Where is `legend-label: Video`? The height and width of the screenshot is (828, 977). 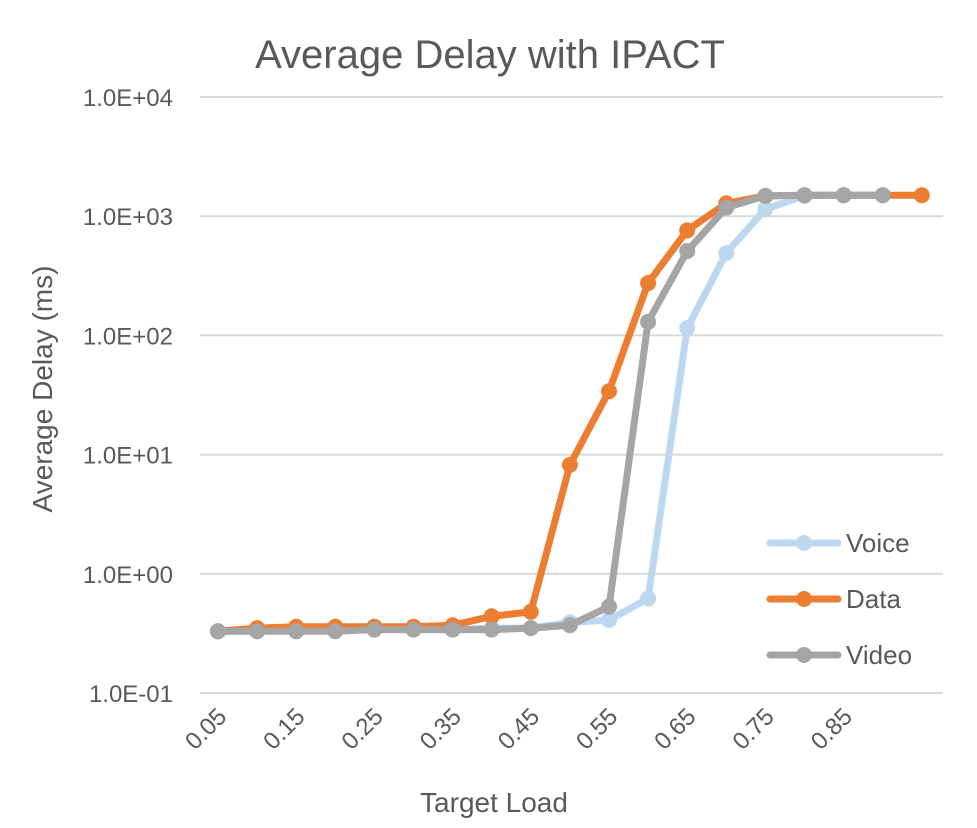
legend-label: Video is located at coordinates (879, 655).